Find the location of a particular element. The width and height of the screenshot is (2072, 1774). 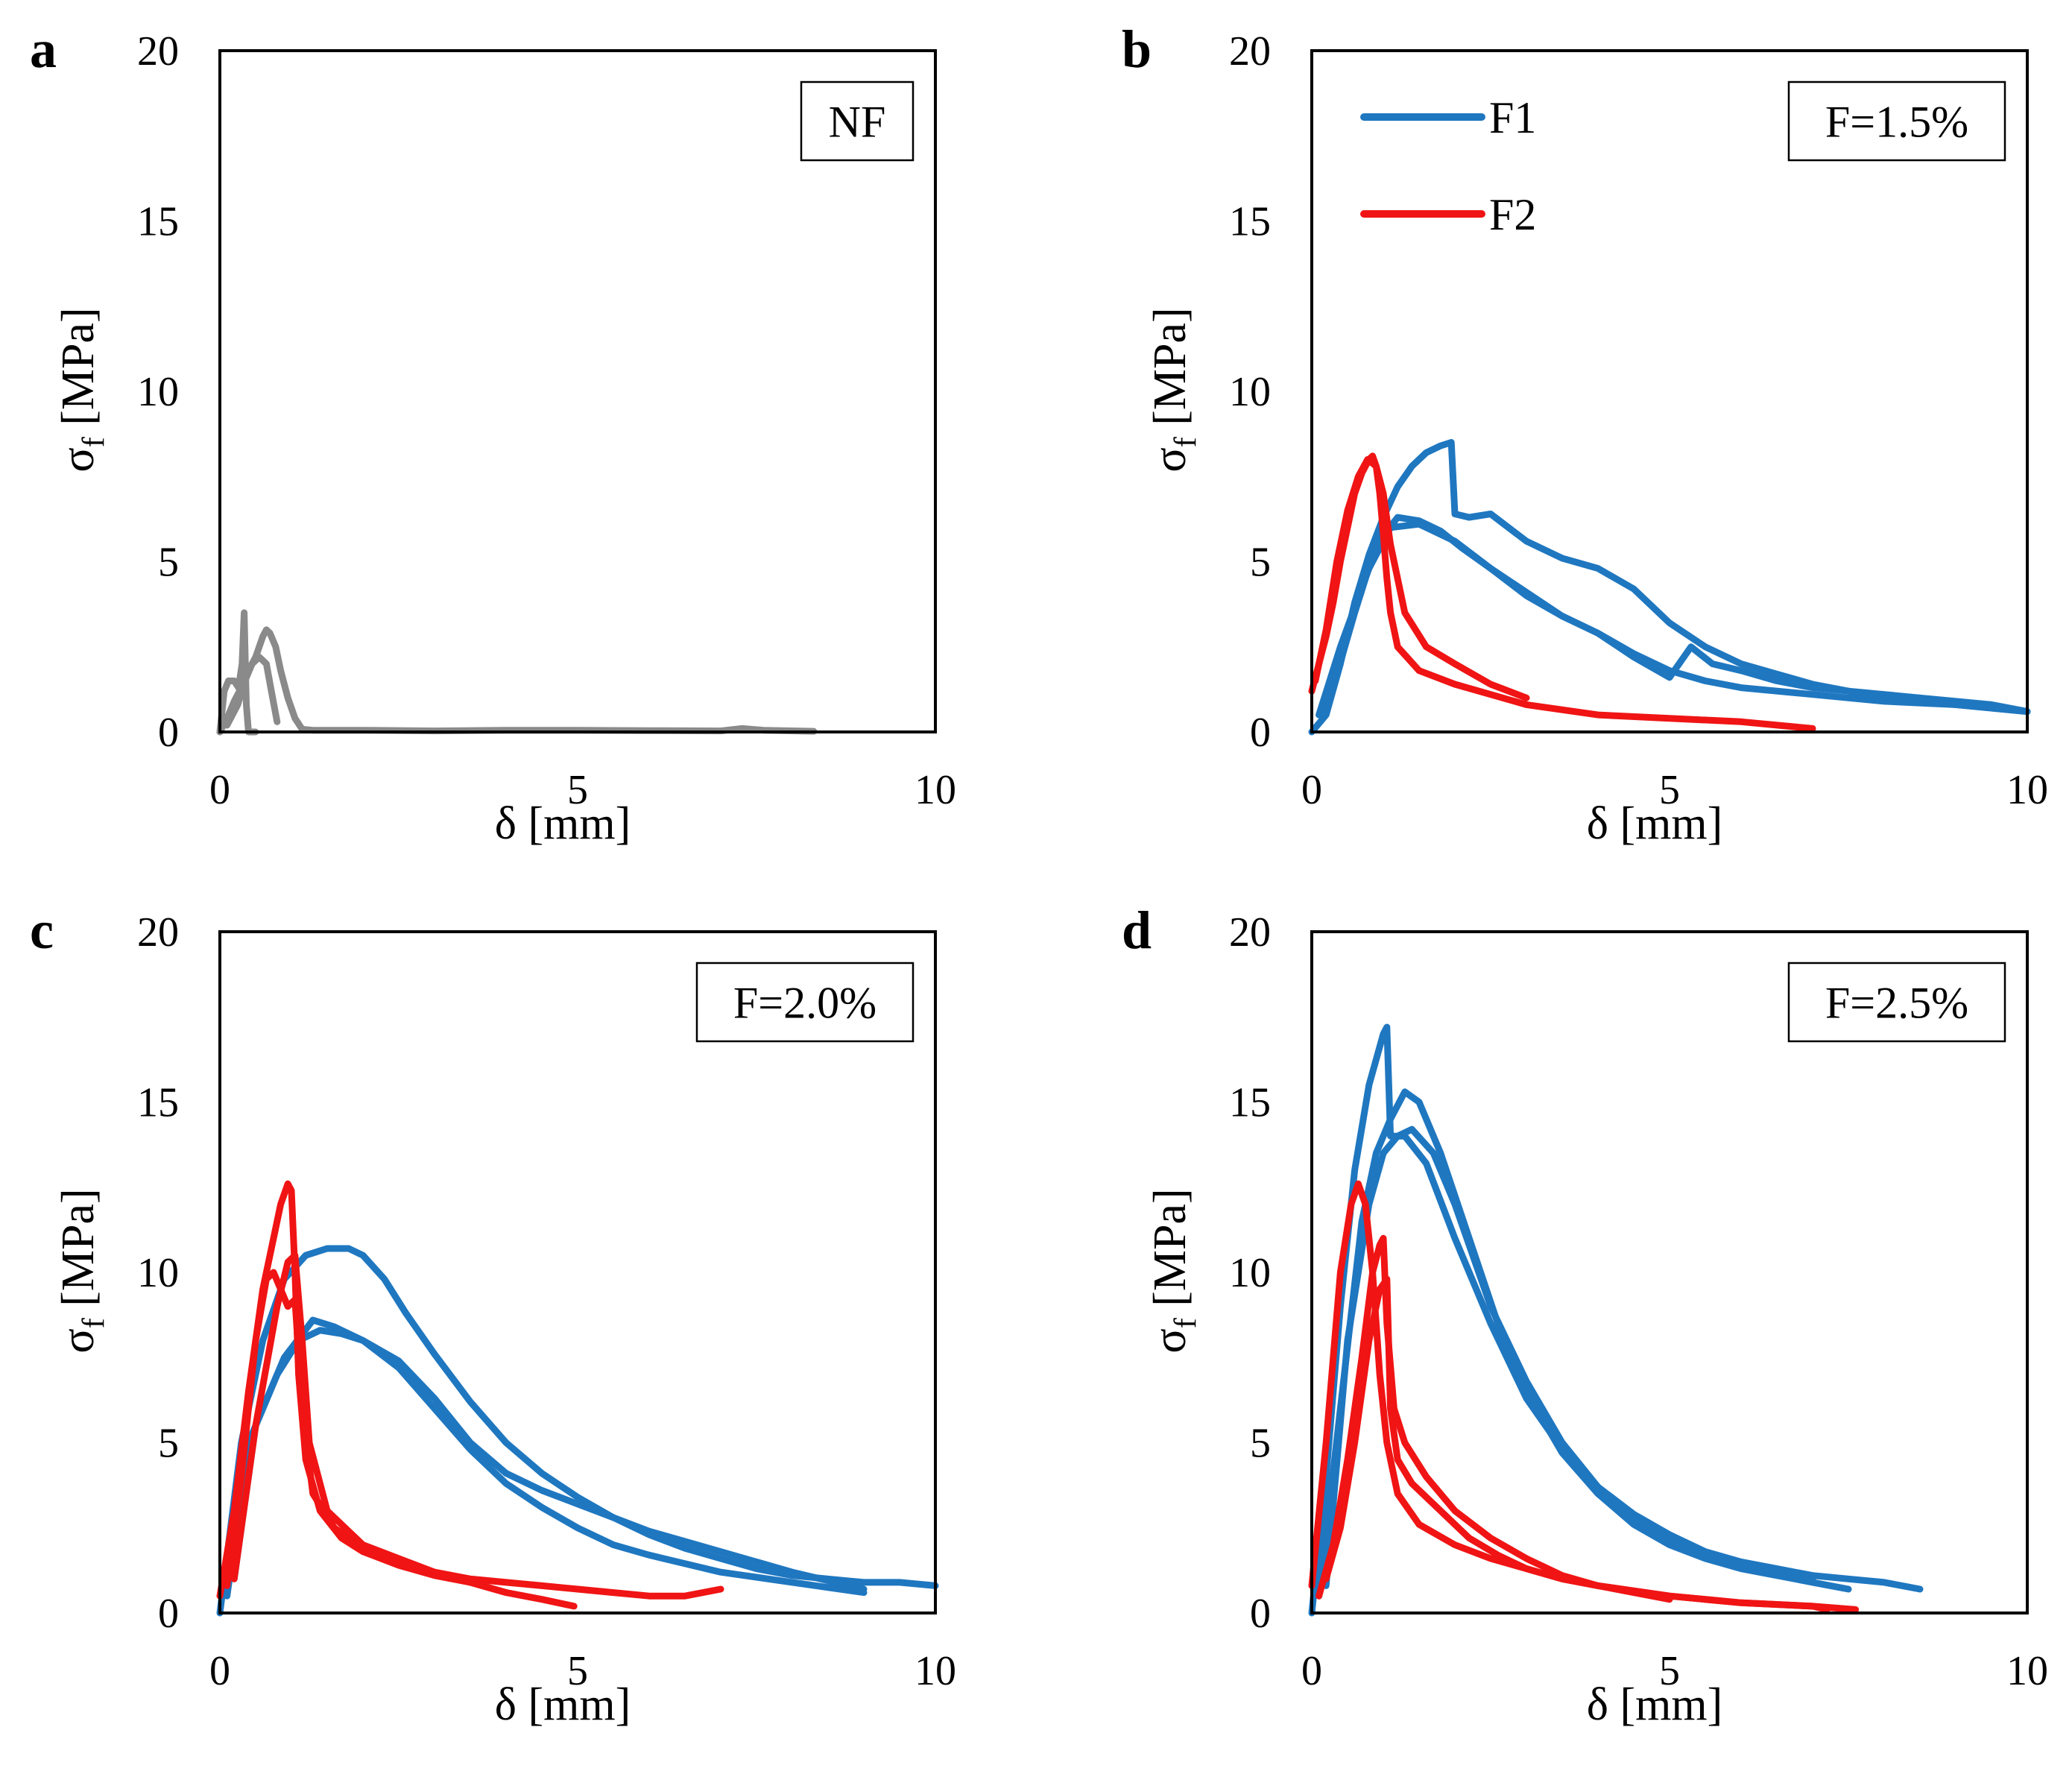

annotation-label: F=2.0% is located at coordinates (805, 1003).